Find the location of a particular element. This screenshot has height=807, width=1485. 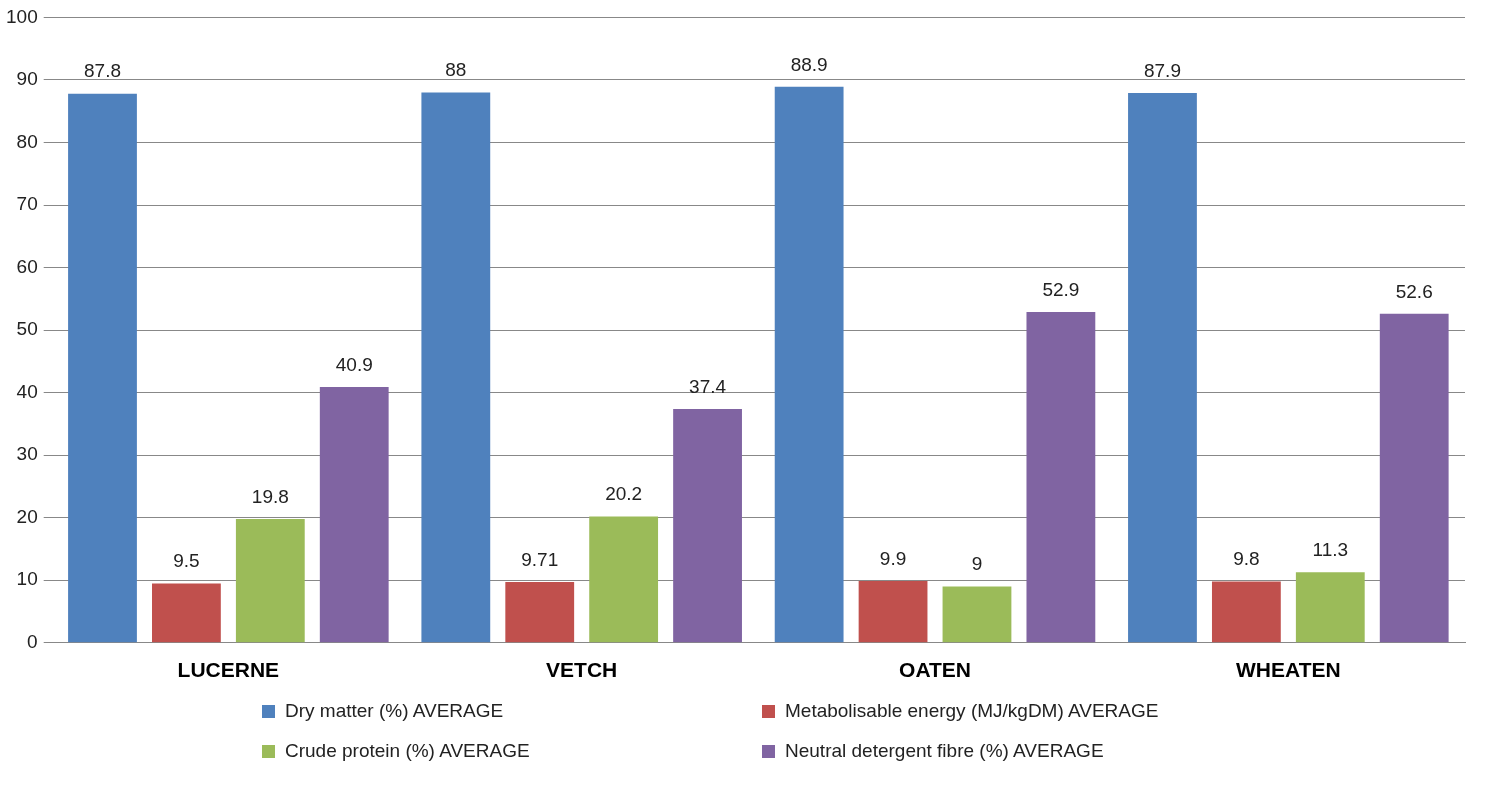

data-label: 9 is located at coordinates (977, 564).